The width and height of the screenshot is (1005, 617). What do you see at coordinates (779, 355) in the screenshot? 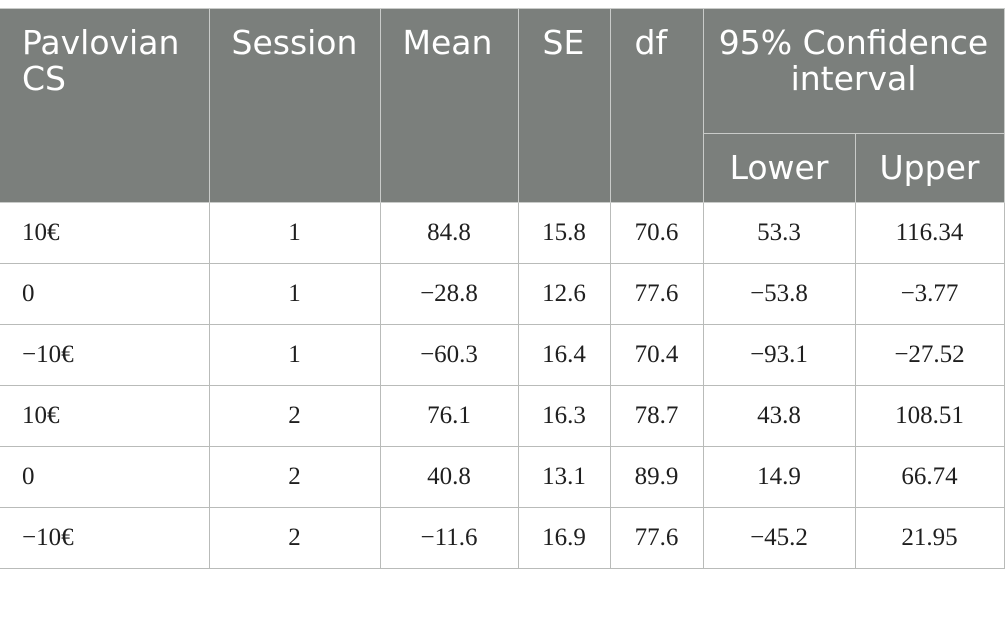
I see `cell-lower: −93.1` at bounding box center [779, 355].